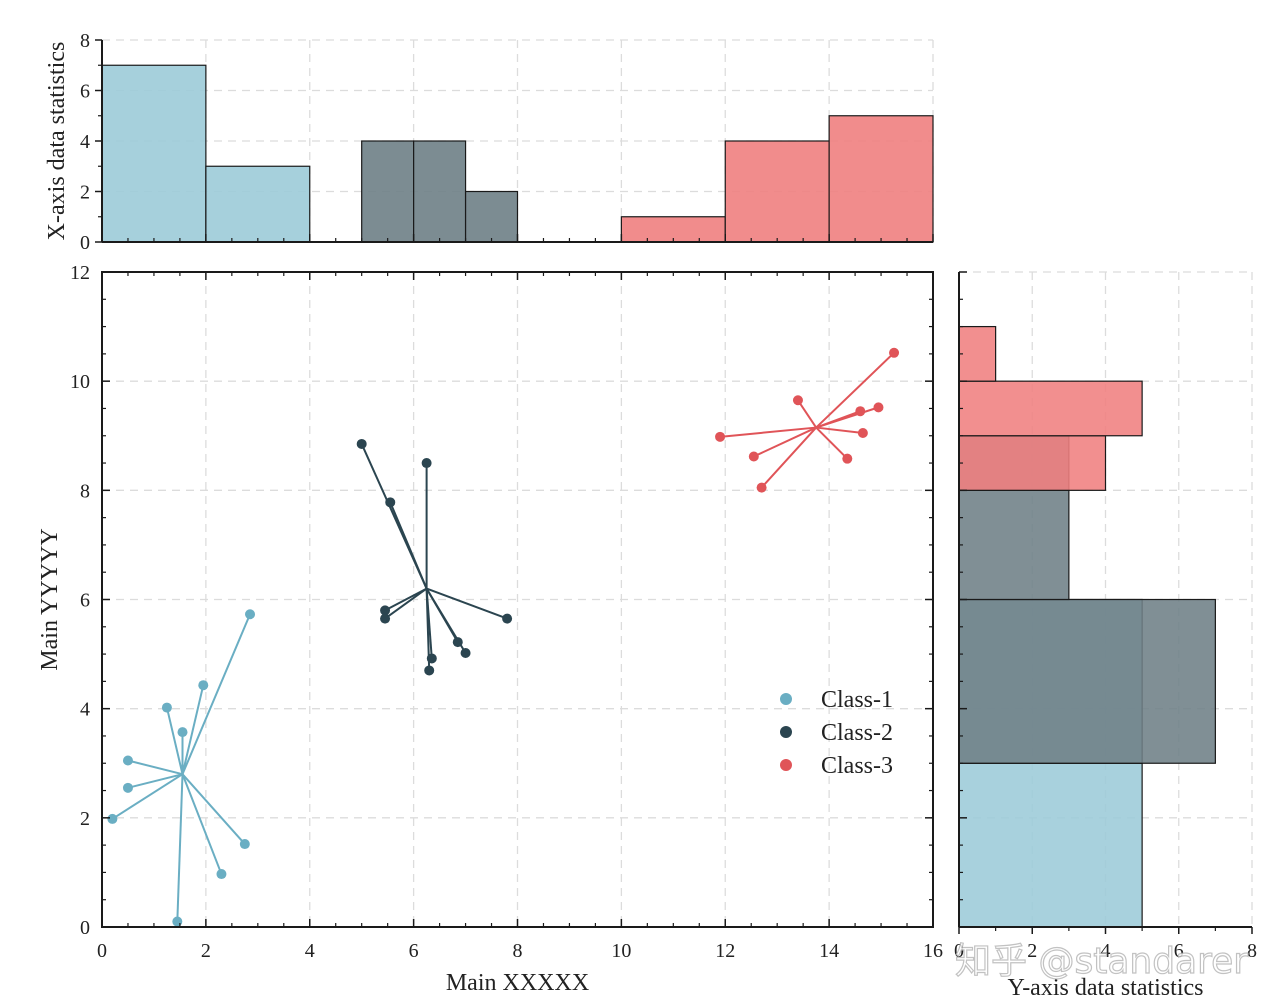 Image resolution: width=1280 pixels, height=1008 pixels. I want to click on x-hist-ytick-label: 6, so click(85, 92).